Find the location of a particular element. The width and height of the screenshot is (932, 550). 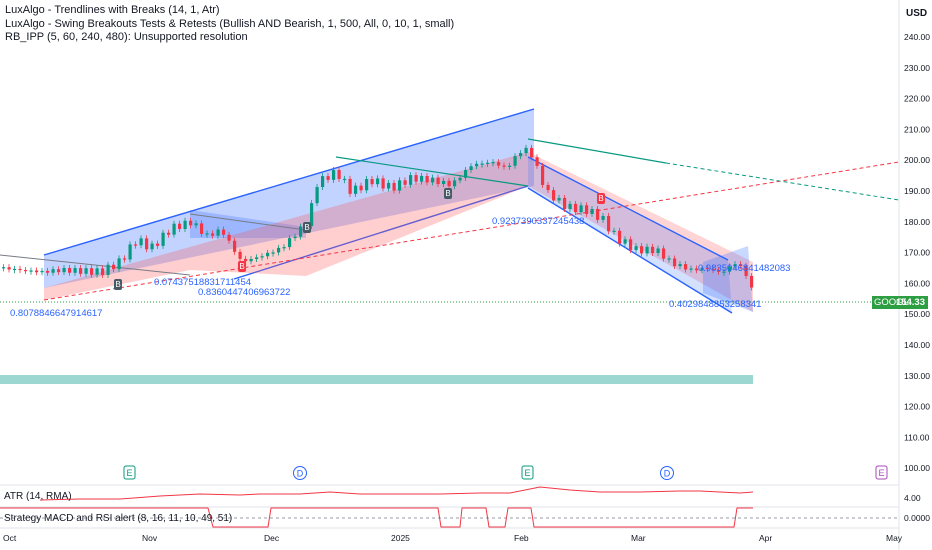

trendline-grey is located at coordinates (248, 222).